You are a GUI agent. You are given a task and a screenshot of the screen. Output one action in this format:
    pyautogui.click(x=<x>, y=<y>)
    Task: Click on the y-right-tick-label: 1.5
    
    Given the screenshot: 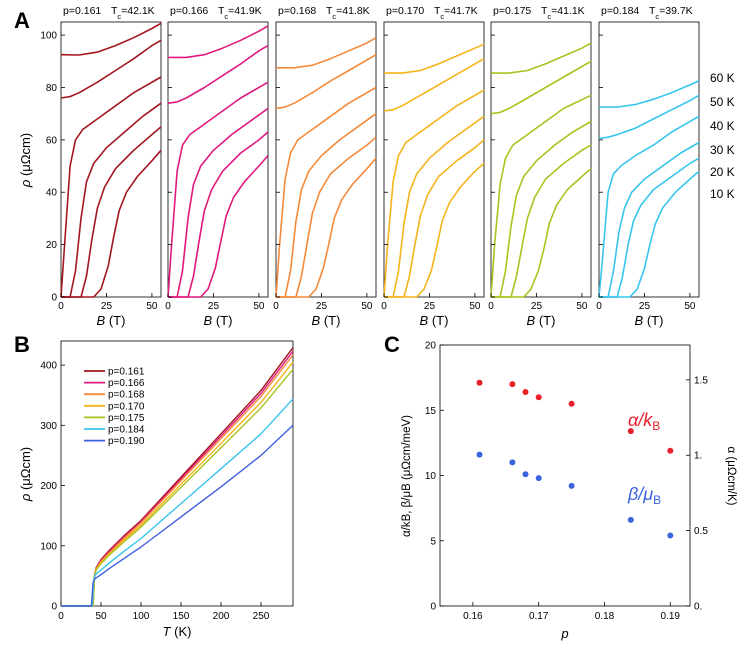 What is the action you would take?
    pyautogui.click(x=701, y=380)
    